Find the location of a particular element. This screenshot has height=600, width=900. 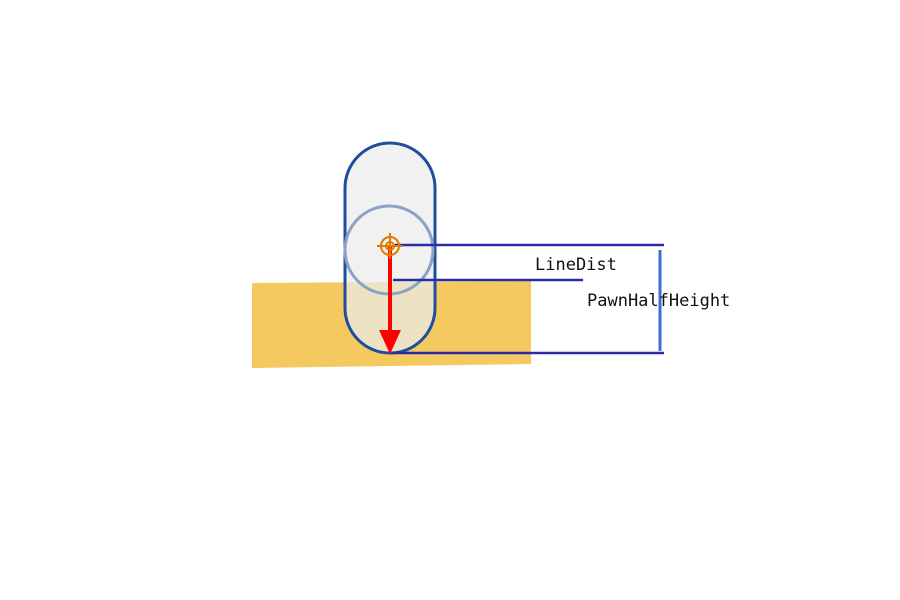

crosshair-icon is located at coordinates (390, 246).